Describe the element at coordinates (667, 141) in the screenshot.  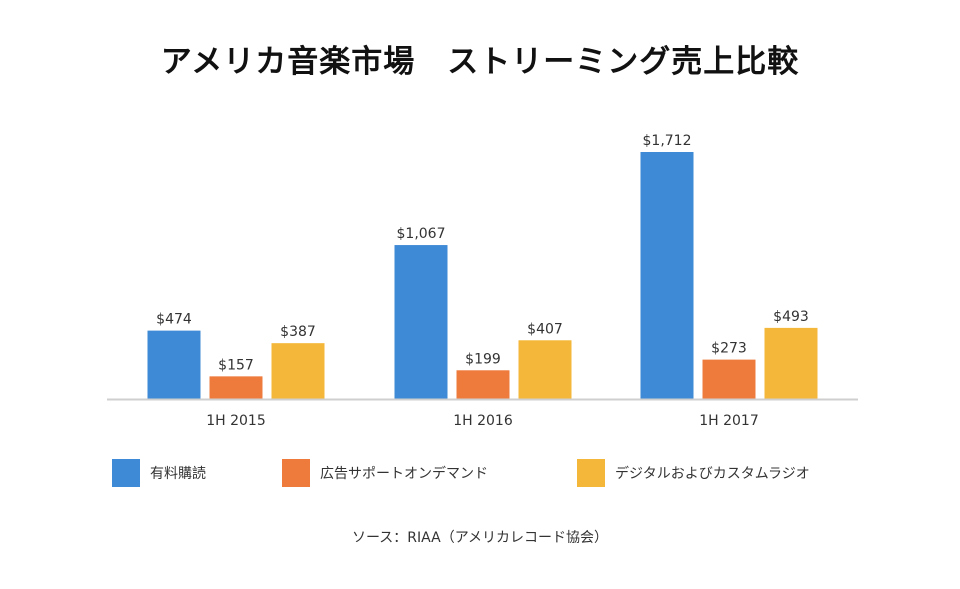
I see `data-label-series0-cat2: $1,712` at that location.